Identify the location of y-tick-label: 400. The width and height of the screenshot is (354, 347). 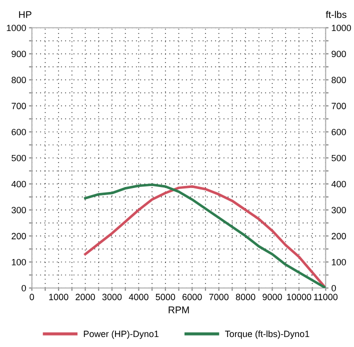
(18, 184).